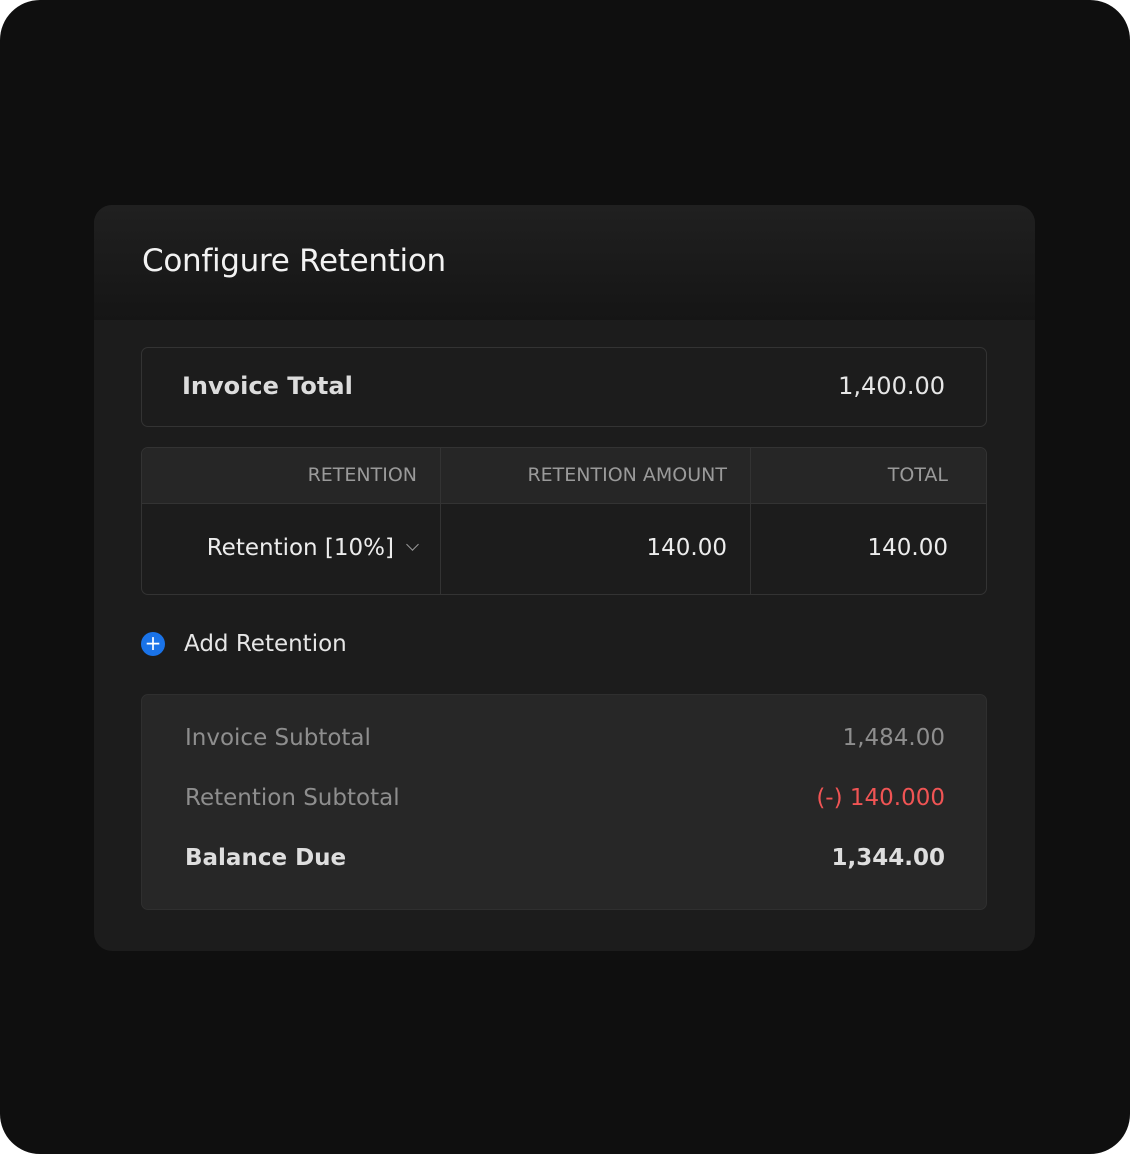  What do you see at coordinates (412, 544) in the screenshot?
I see `chevron-down-icon` at bounding box center [412, 544].